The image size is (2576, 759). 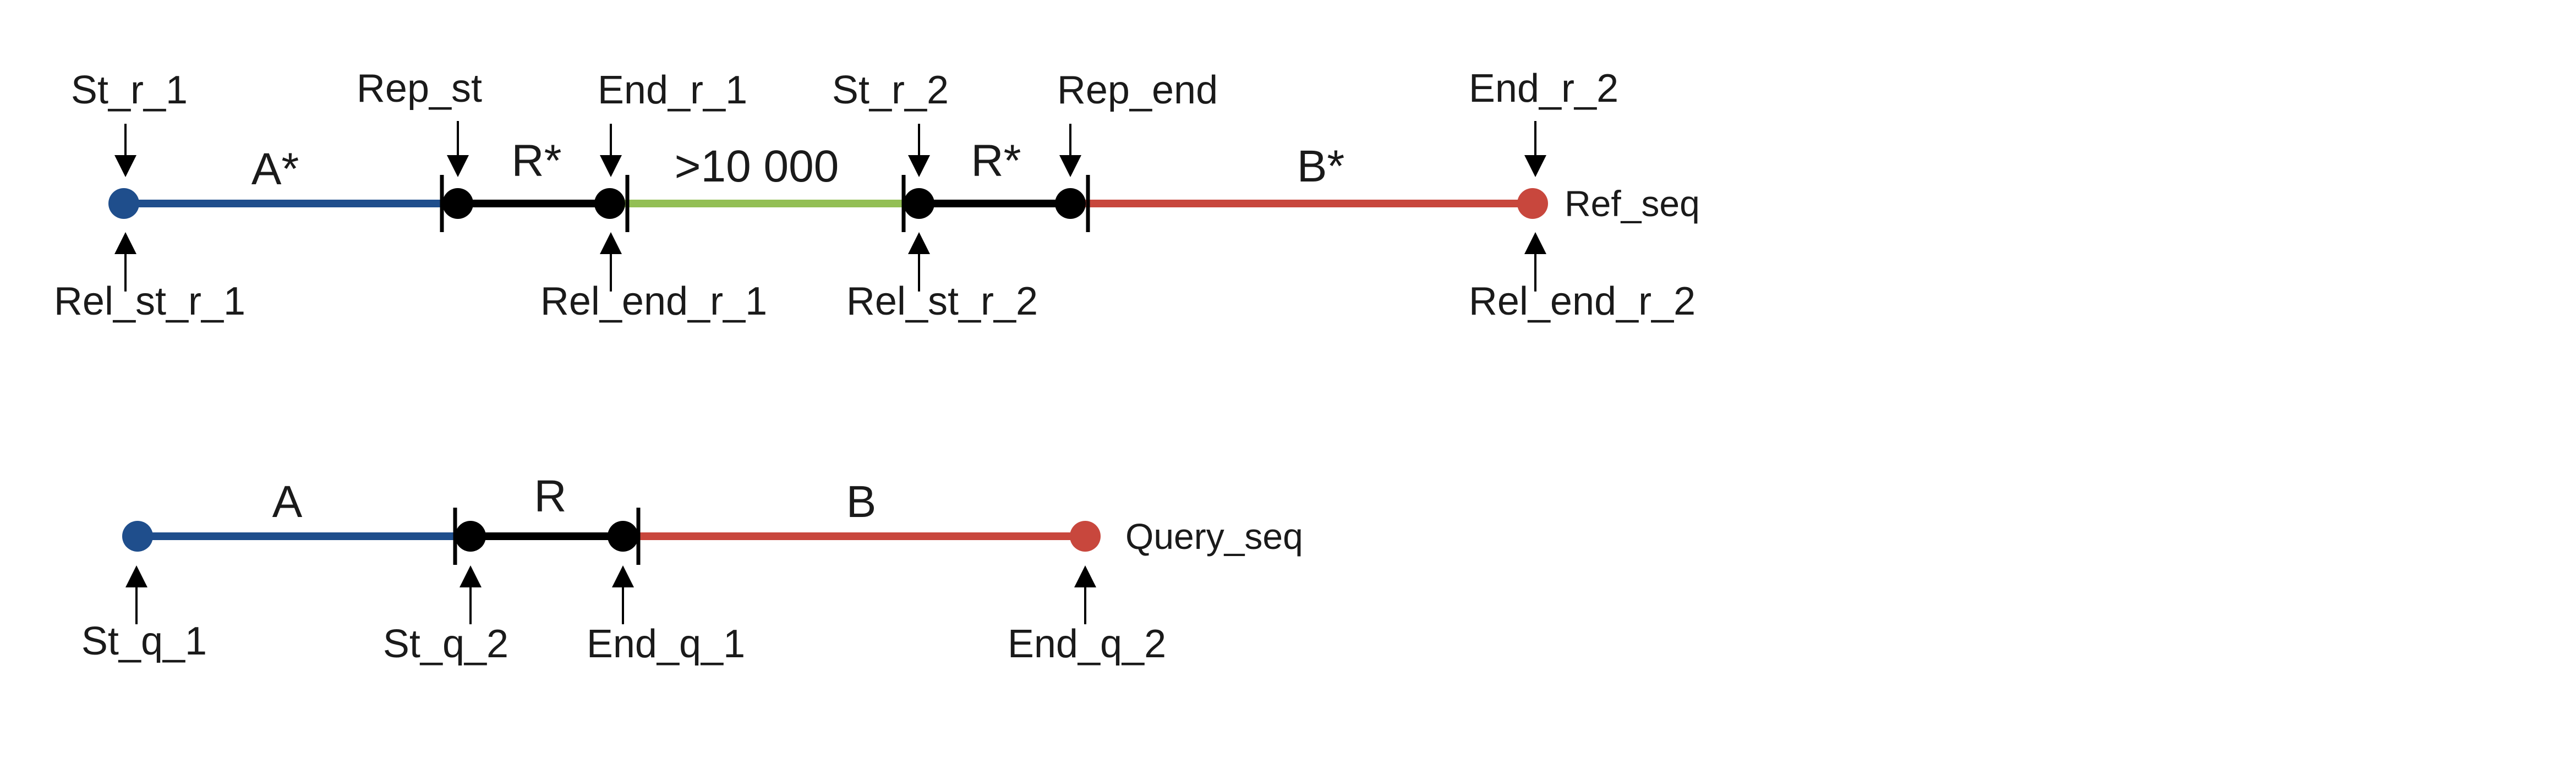 What do you see at coordinates (419, 89) in the screenshot?
I see `rep-st-label: Rep_st` at bounding box center [419, 89].